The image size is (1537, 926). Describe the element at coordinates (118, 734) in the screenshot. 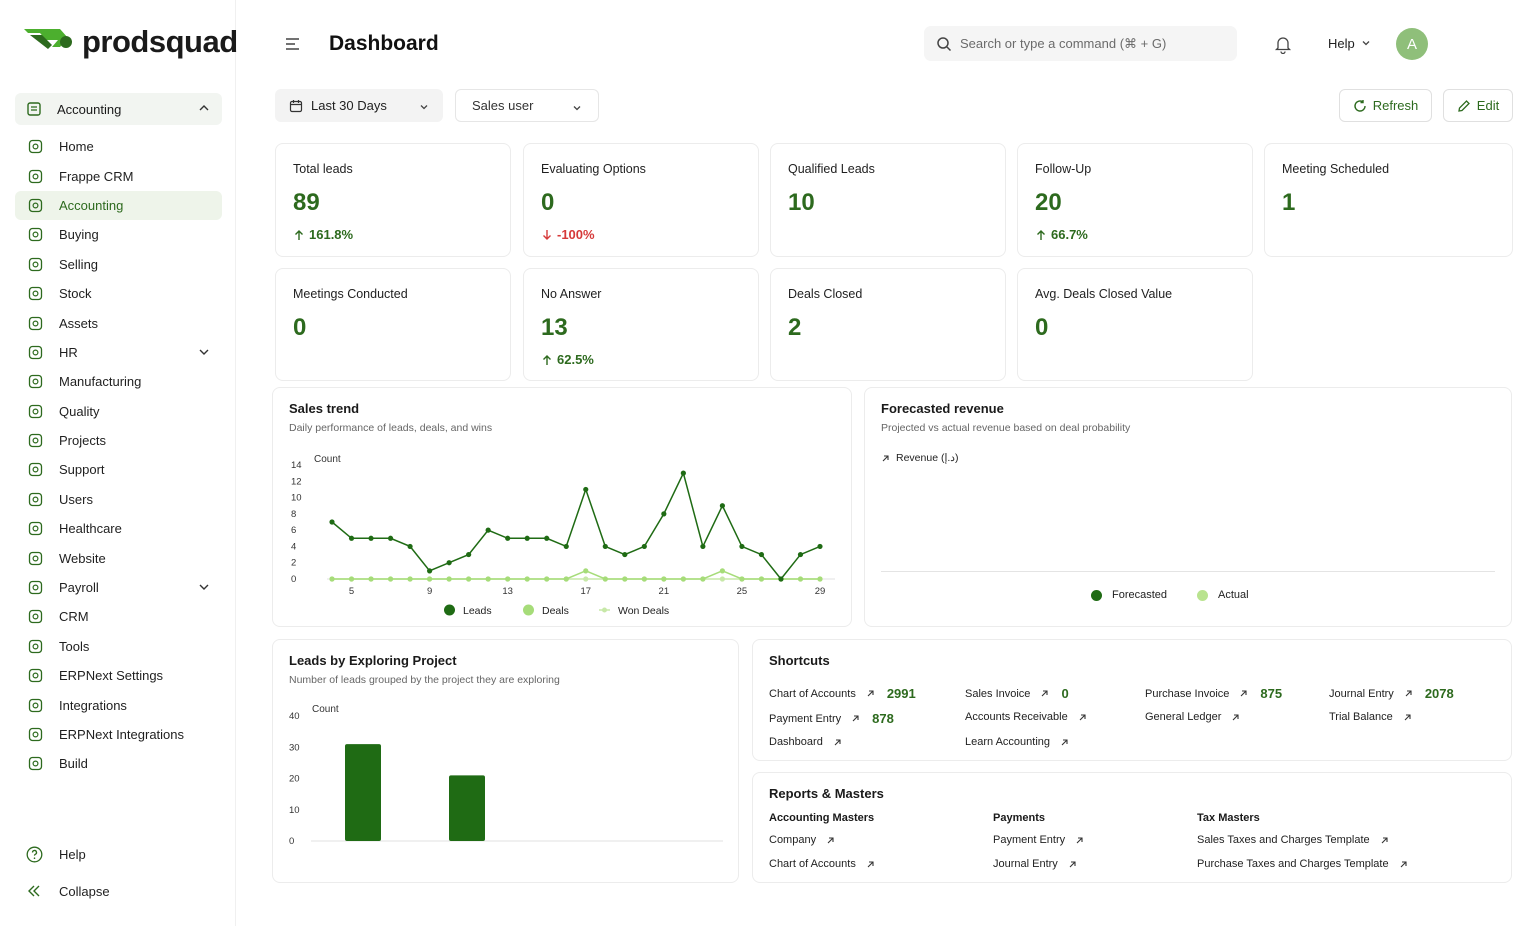

I see `sidebar-item-erpnext-integrations: ERPNext Integrations` at that location.